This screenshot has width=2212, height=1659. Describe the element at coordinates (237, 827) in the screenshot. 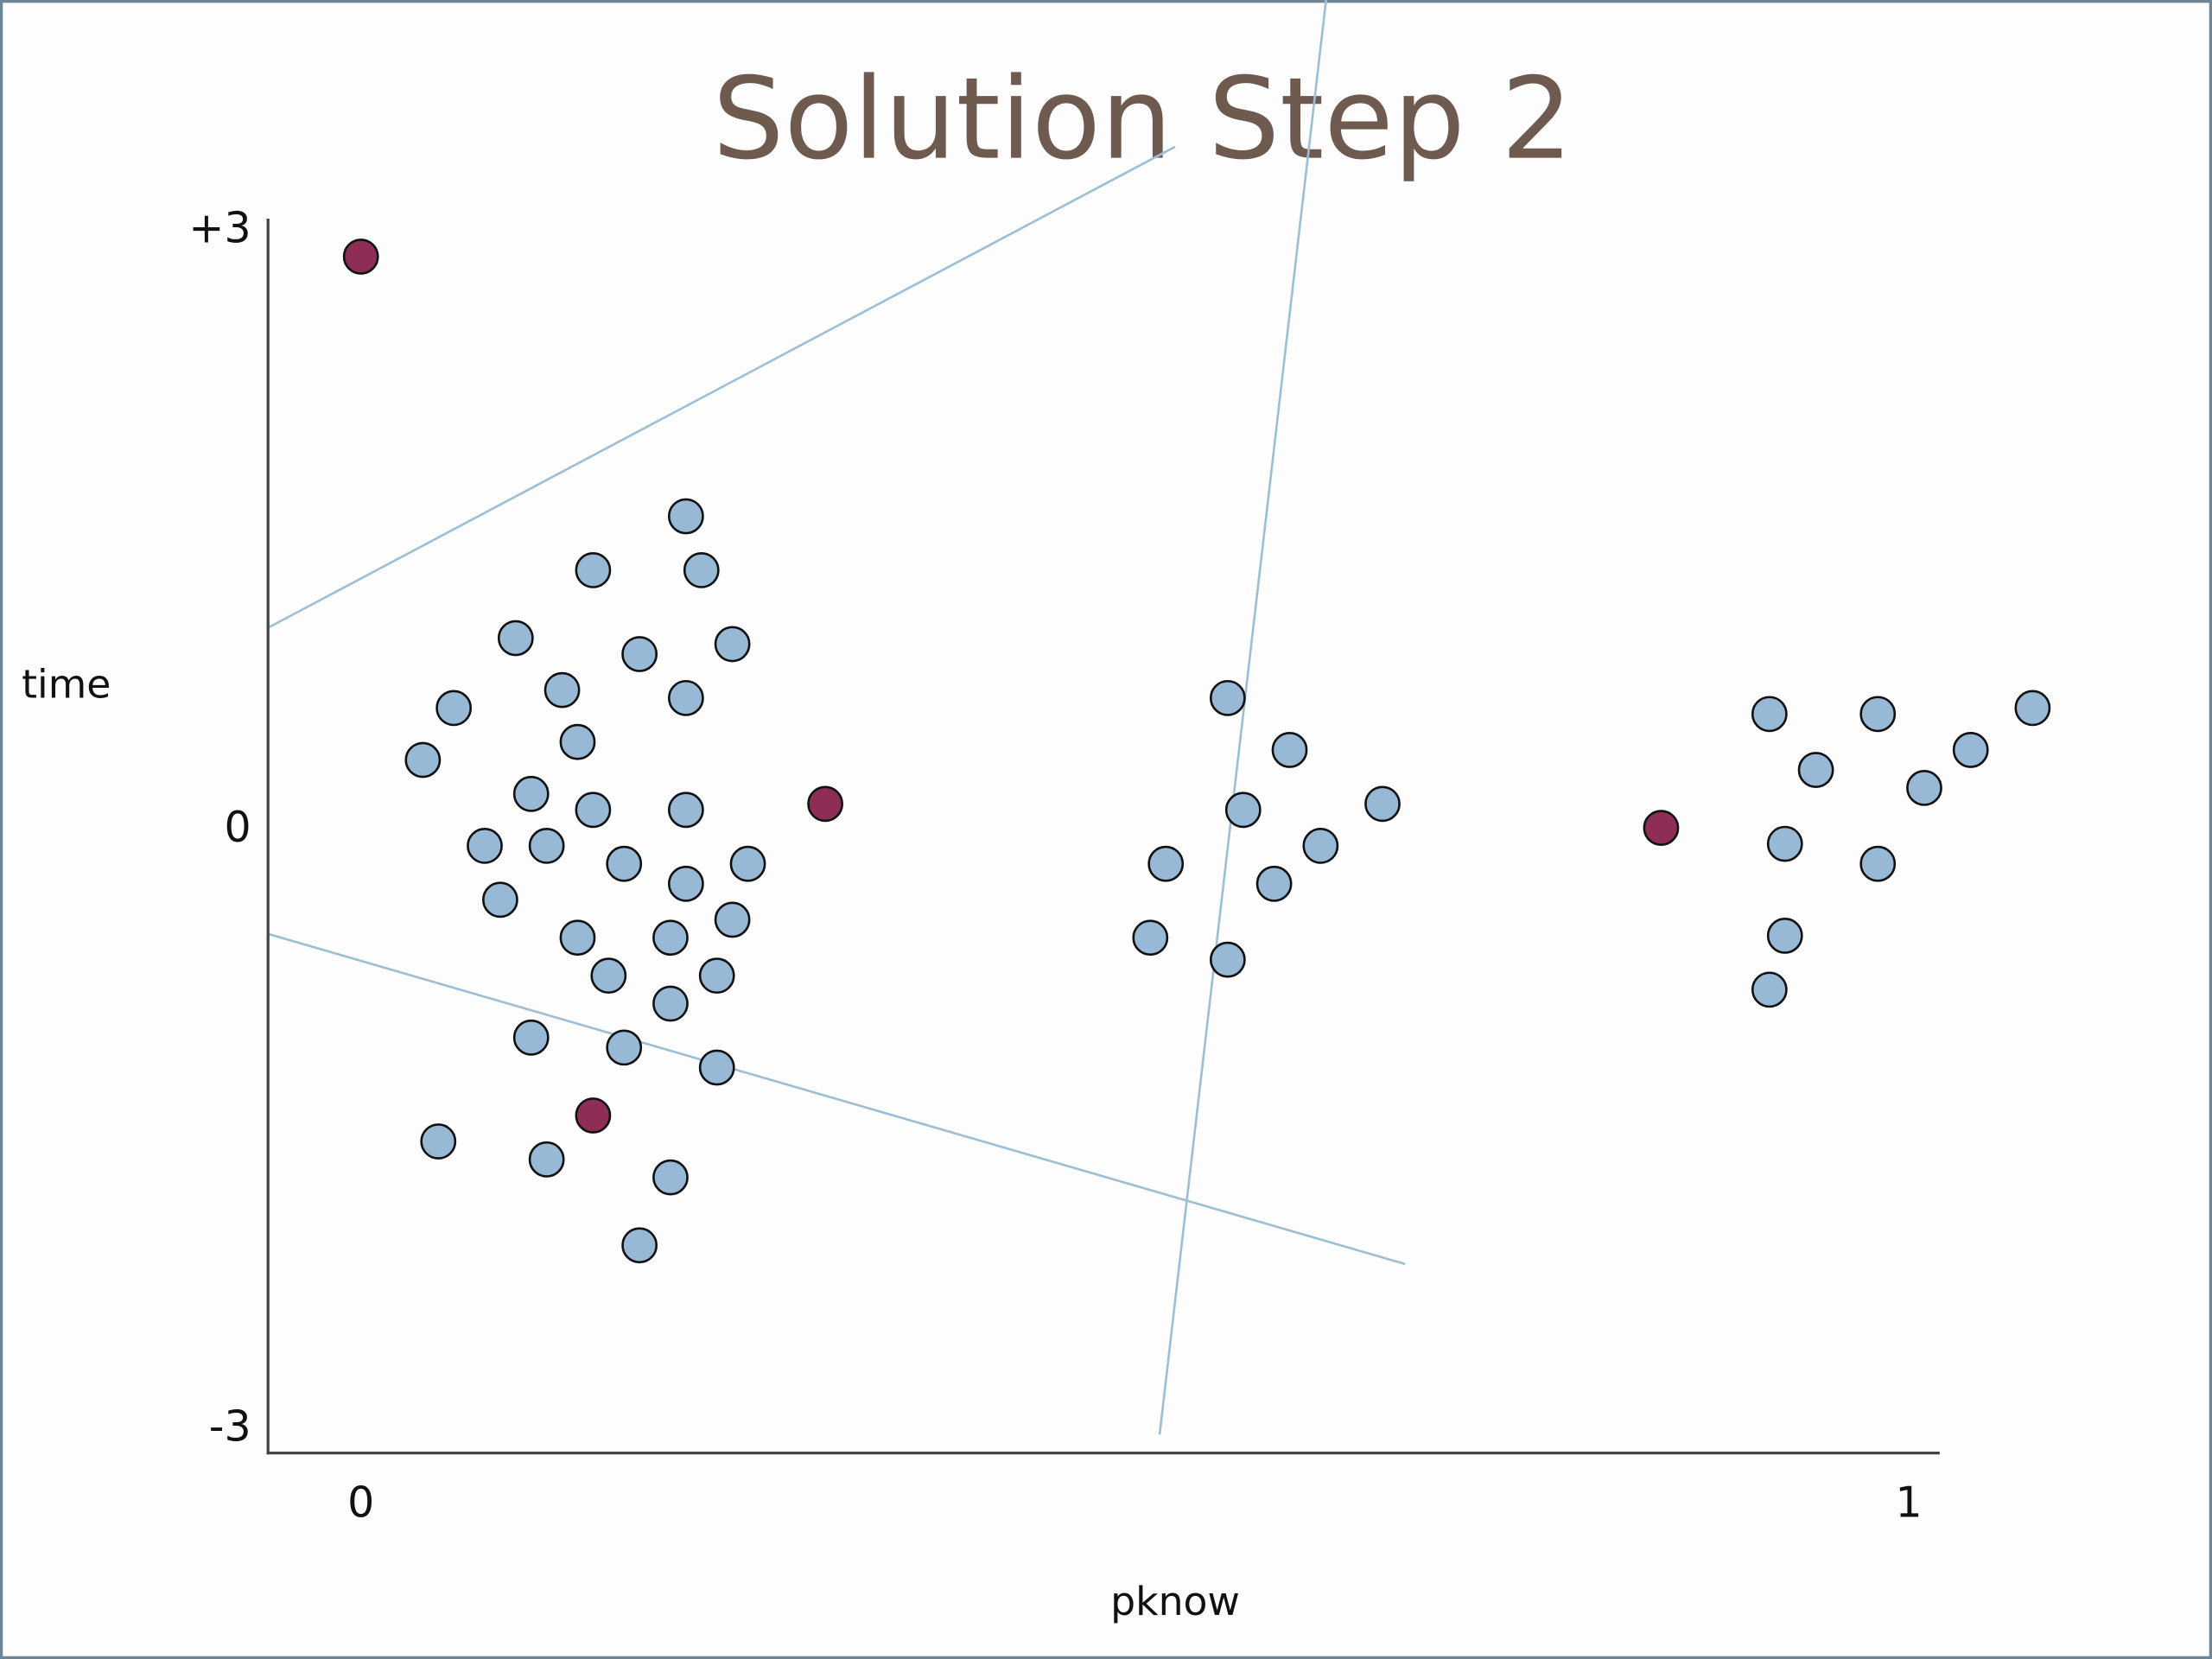

I see `y-tick-label: 0` at that location.